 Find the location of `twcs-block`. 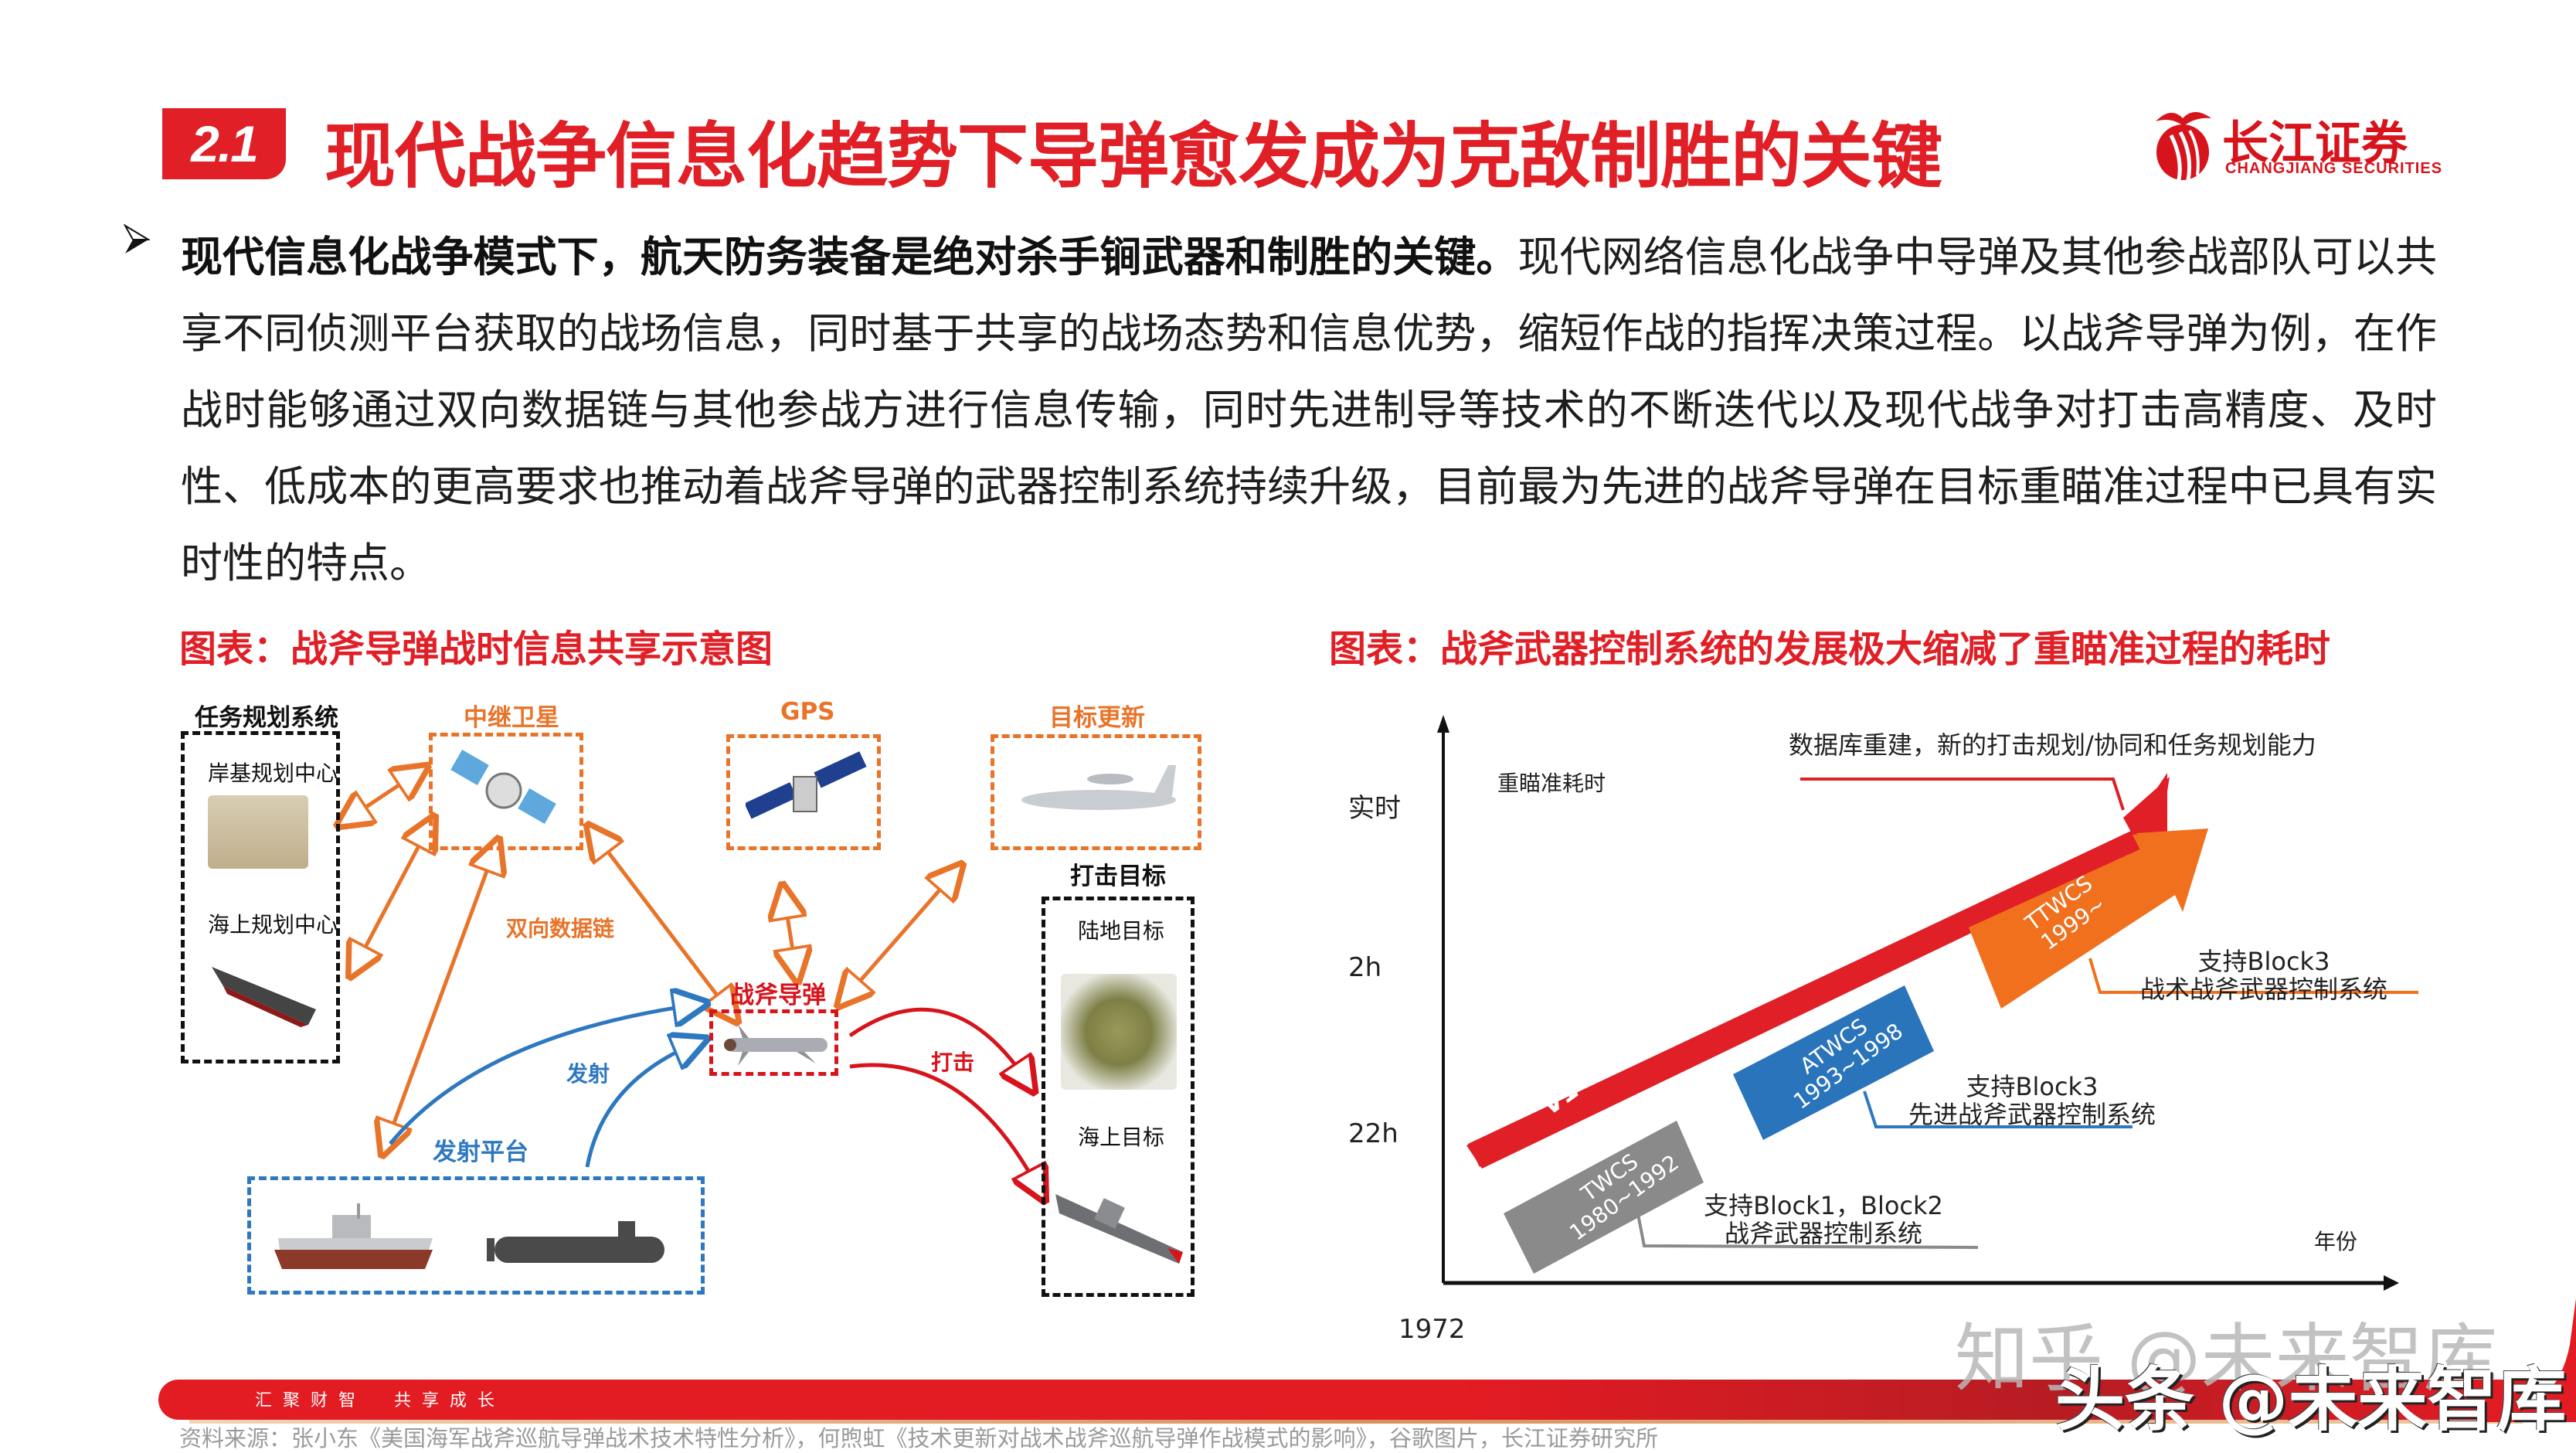

twcs-block is located at coordinates (1604, 1197).